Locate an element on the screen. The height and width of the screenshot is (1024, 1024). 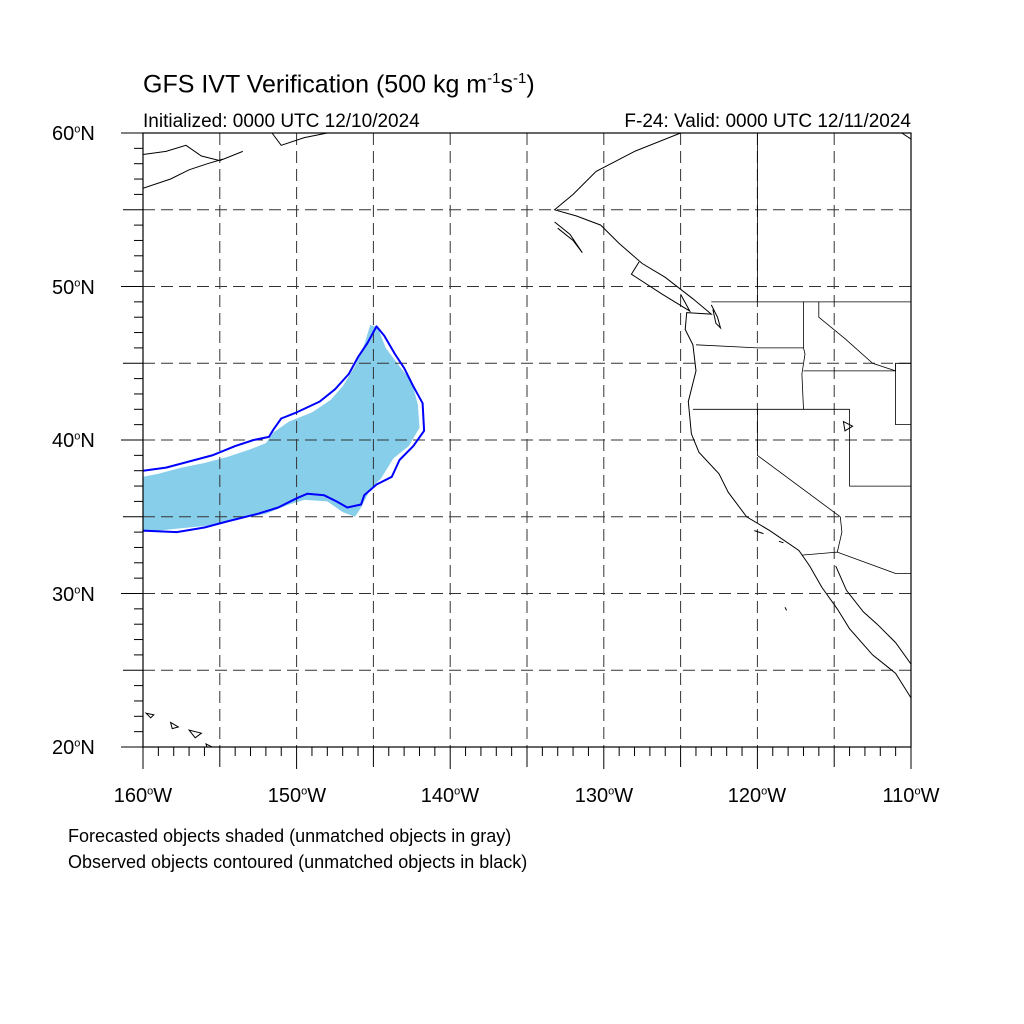
forecast-object is located at coordinates (281, 428).